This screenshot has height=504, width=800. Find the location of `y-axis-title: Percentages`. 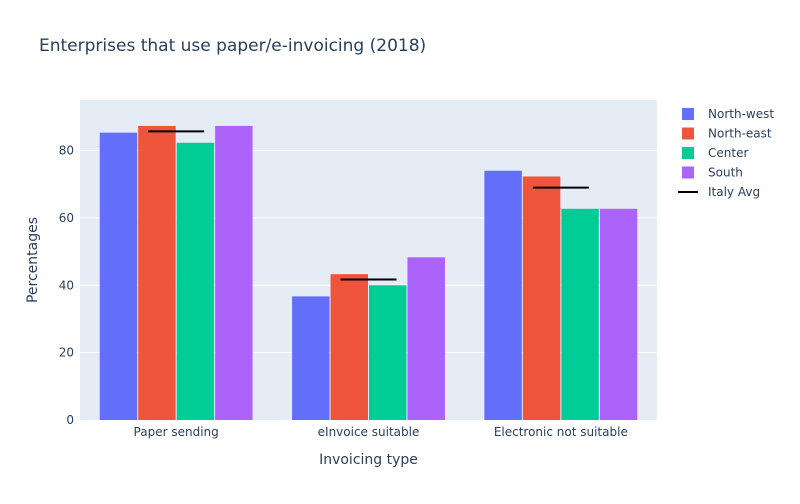

y-axis-title: Percentages is located at coordinates (33, 260).